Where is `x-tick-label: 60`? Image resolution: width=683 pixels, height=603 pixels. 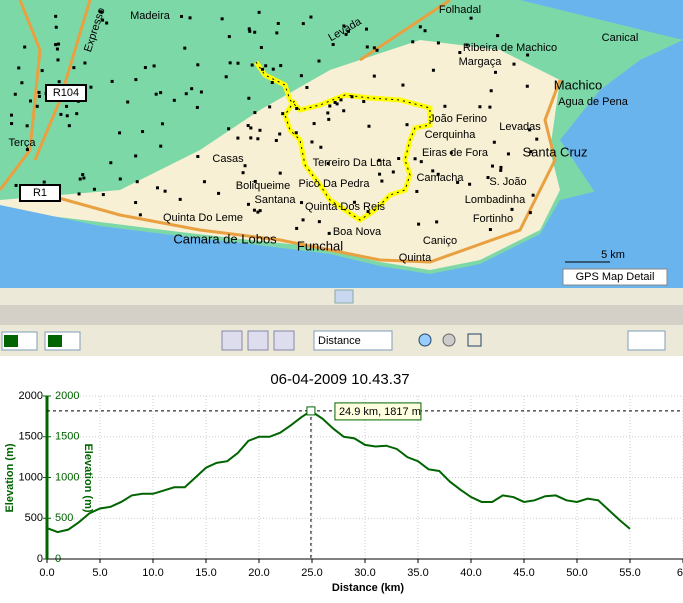
x-tick-label: 60 is located at coordinates (680, 573).